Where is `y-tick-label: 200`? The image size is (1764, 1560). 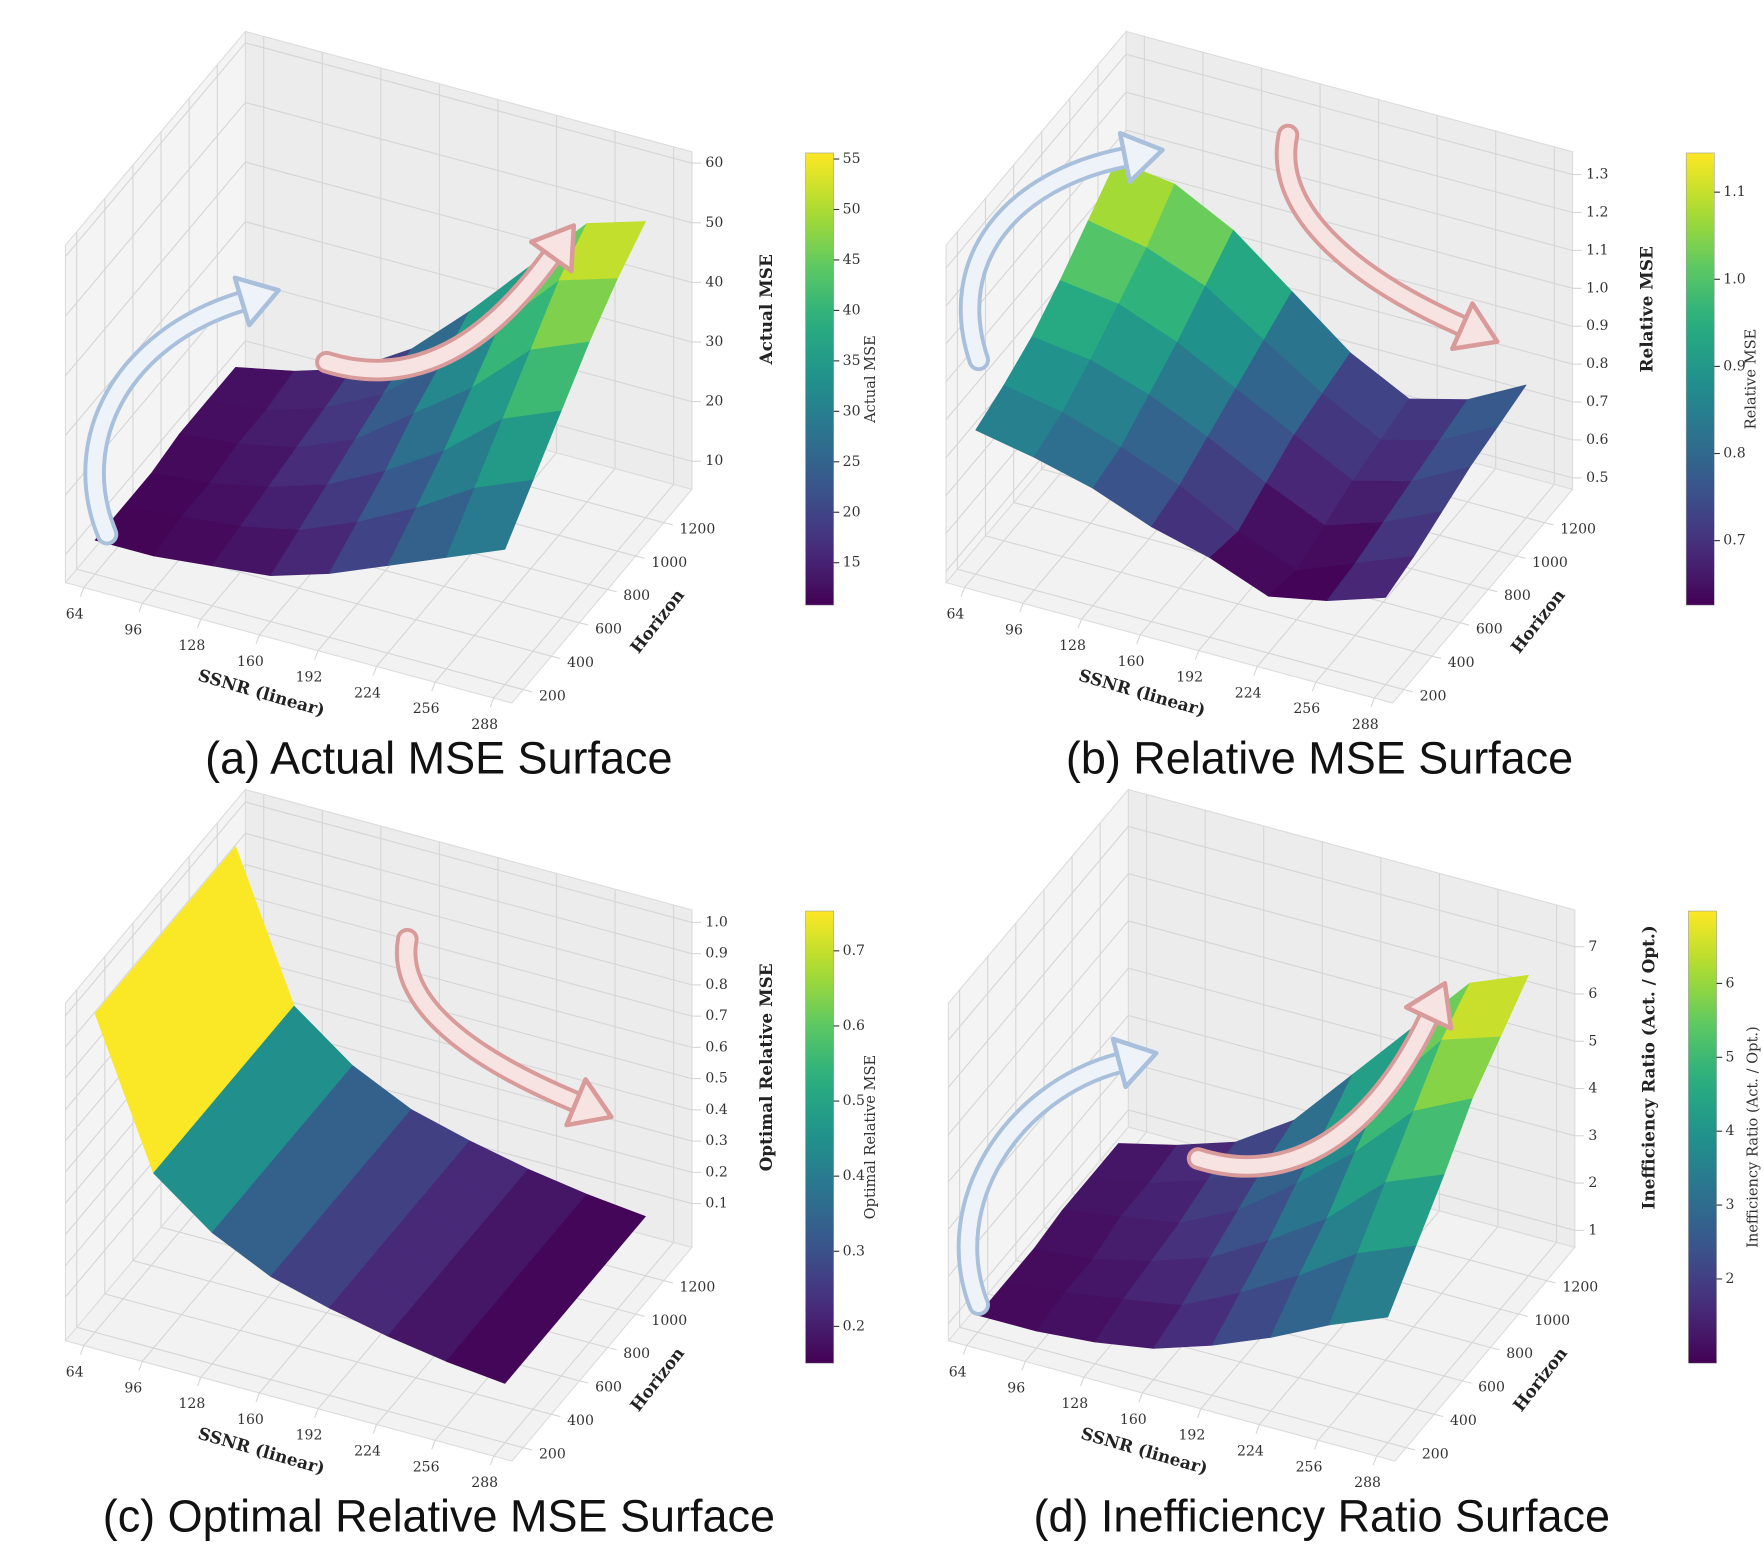 y-tick-label: 200 is located at coordinates (1435, 1454).